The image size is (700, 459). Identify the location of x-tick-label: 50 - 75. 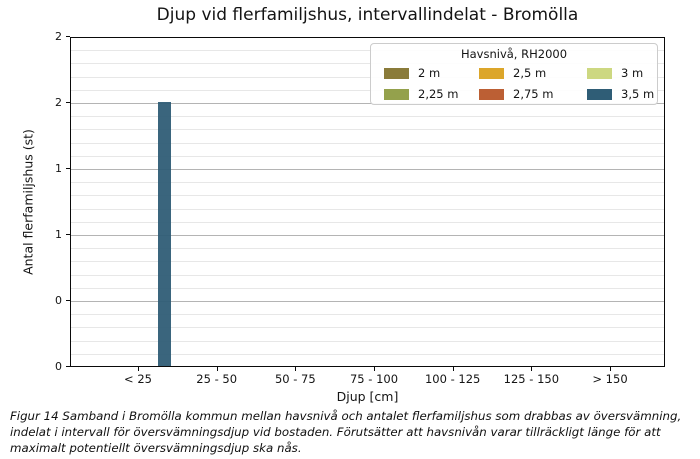
(295, 379).